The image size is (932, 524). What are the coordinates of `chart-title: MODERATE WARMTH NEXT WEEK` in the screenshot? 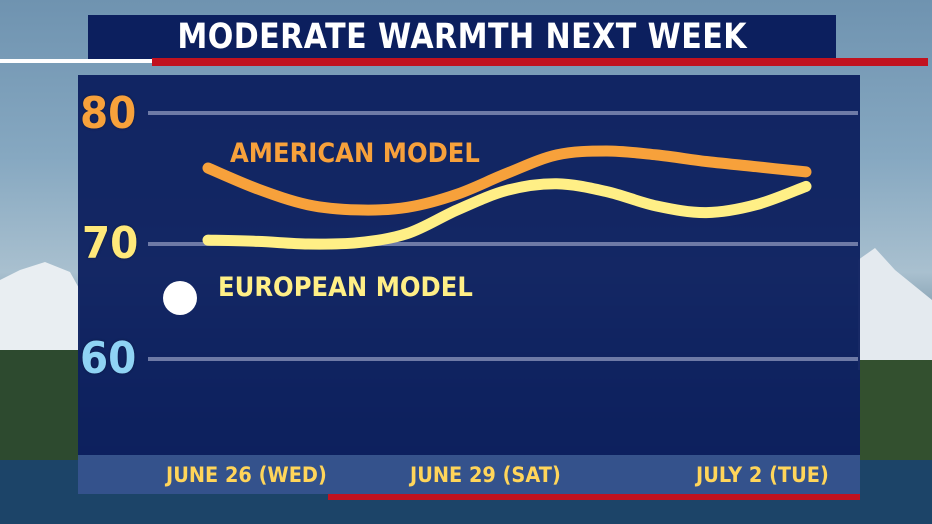 It's located at (462, 37).